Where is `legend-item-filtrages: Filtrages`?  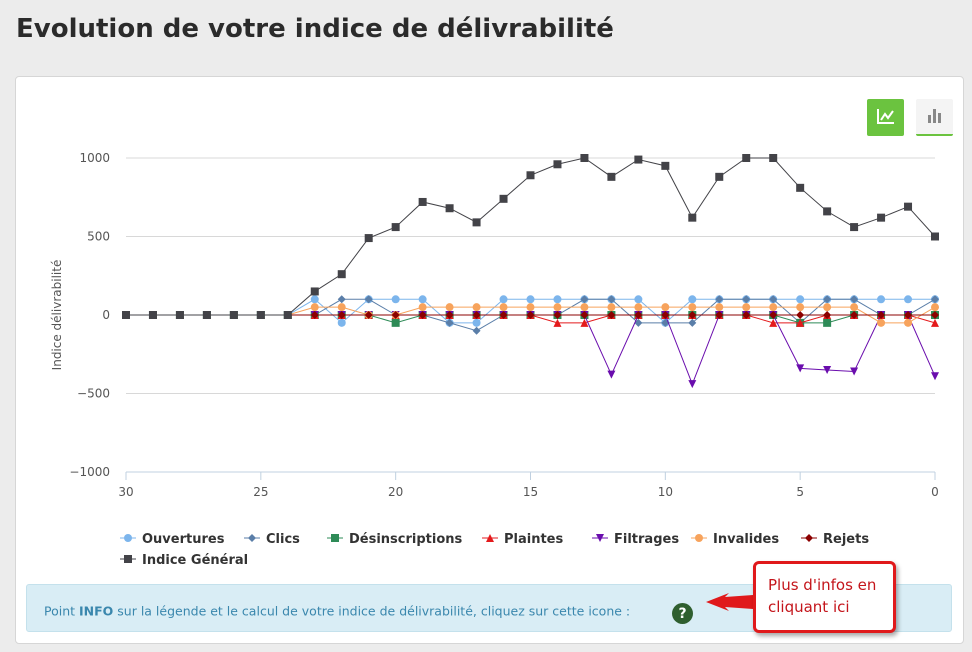
legend-item-filtrages: Filtrages is located at coordinates (646, 539).